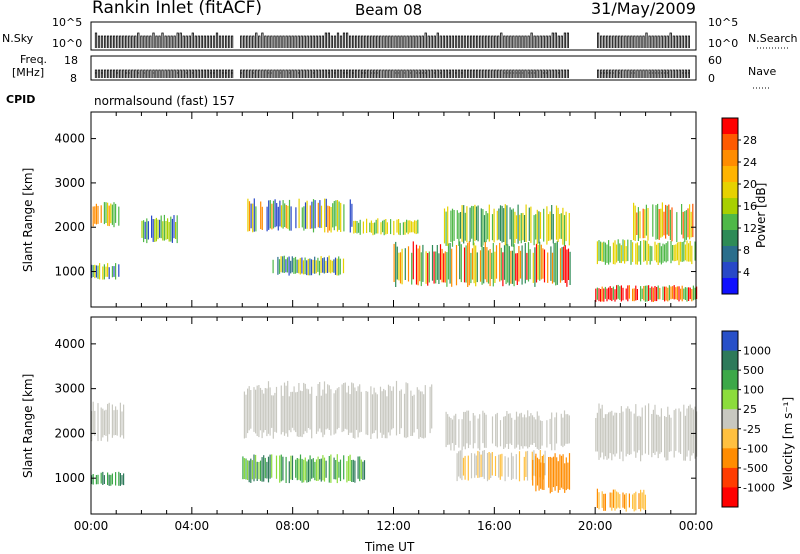 The image size is (800, 554). I want to click on colorbar-tick-label: -25, so click(752, 429).